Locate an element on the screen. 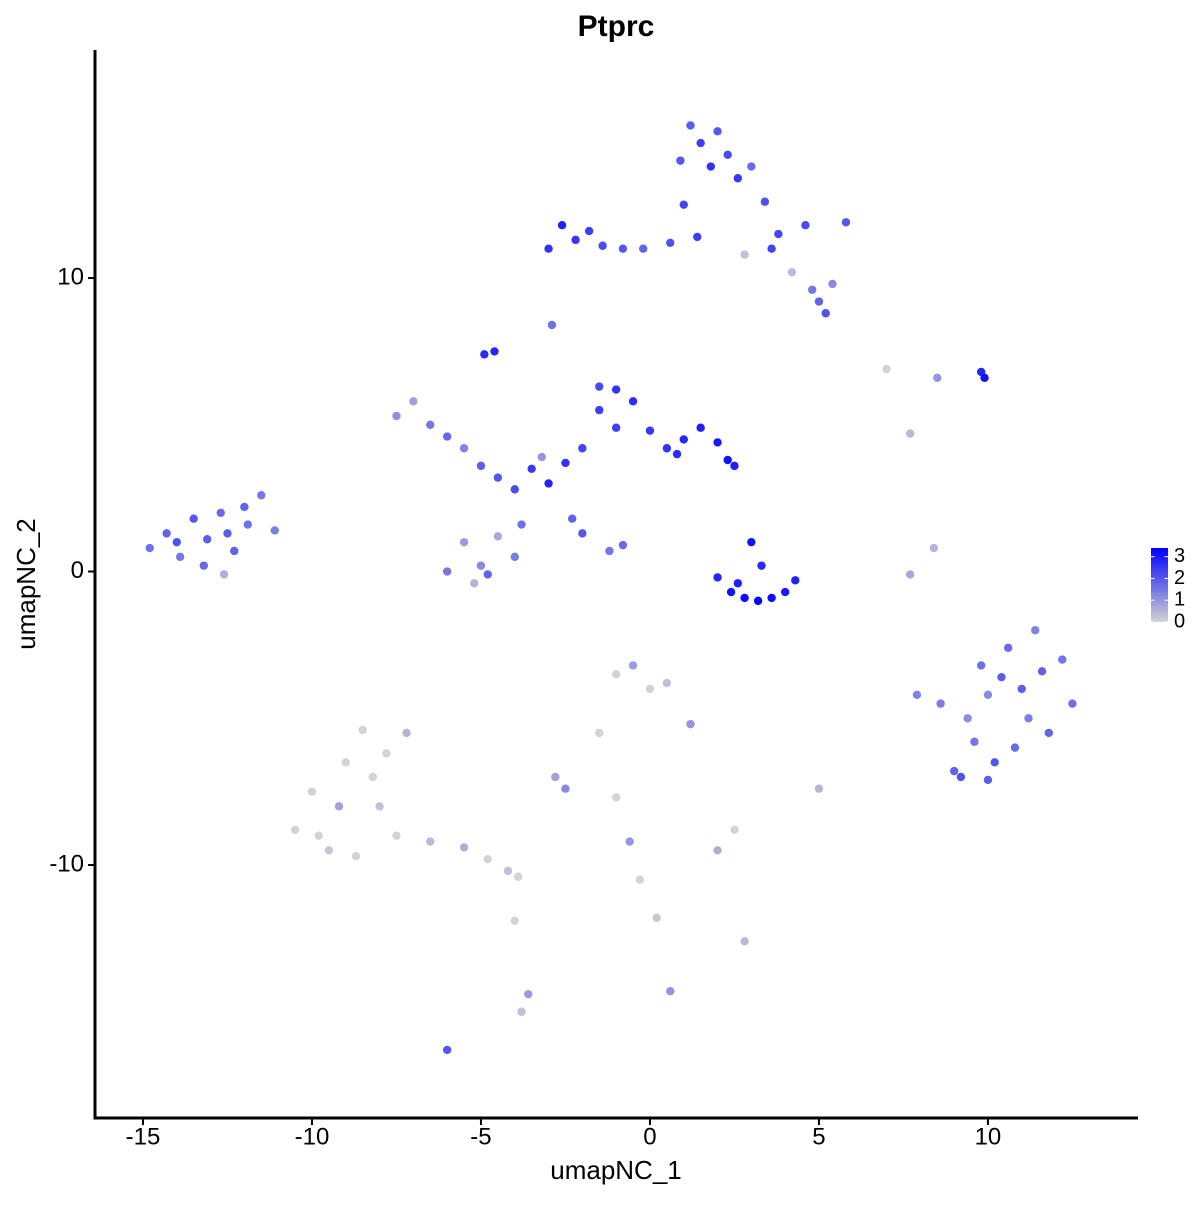 Image resolution: width=1200 pixels, height=1205 pixels. x-tick-label: 5 is located at coordinates (818, 1136).